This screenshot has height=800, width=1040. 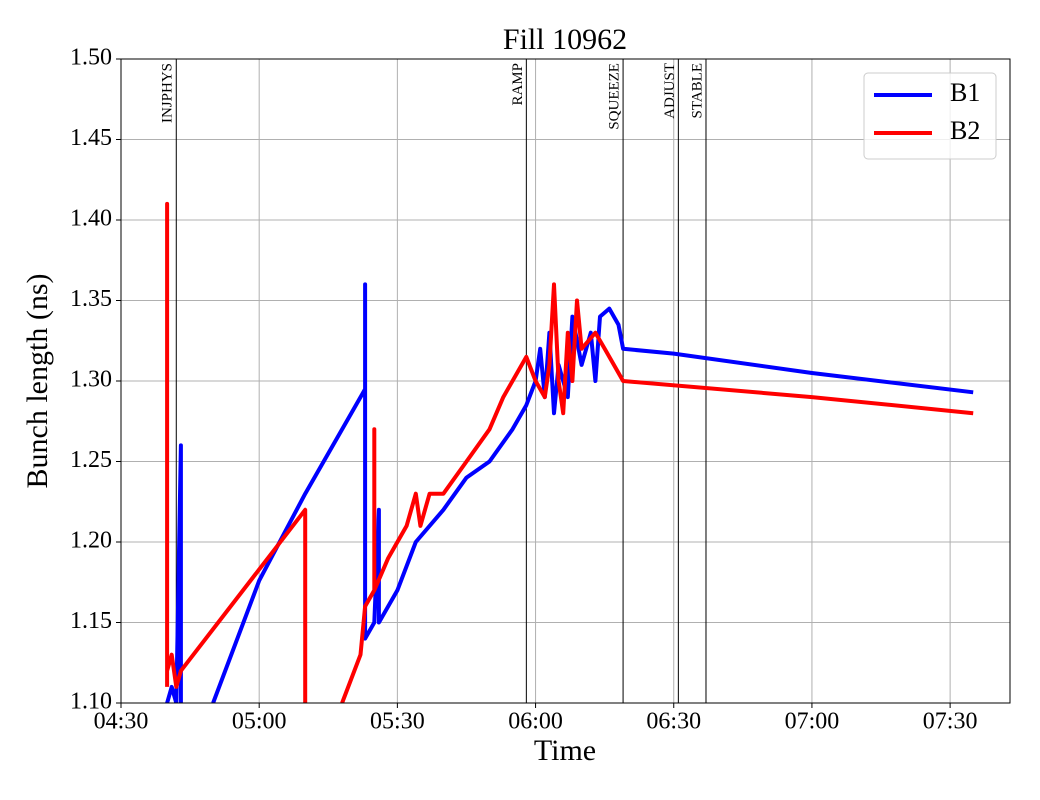 I want to click on y-tick-label: 1.40, so click(x=91, y=219).